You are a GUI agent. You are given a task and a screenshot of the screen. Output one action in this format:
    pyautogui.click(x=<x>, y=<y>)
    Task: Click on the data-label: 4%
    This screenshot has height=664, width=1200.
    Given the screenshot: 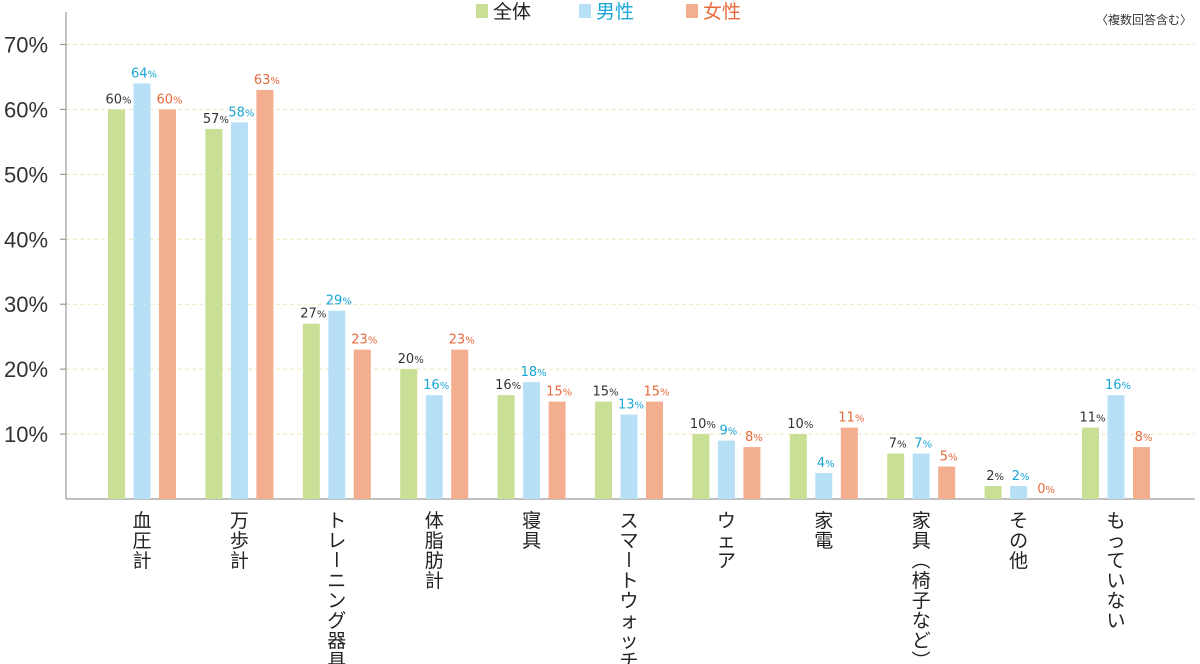 What is the action you would take?
    pyautogui.click(x=826, y=463)
    